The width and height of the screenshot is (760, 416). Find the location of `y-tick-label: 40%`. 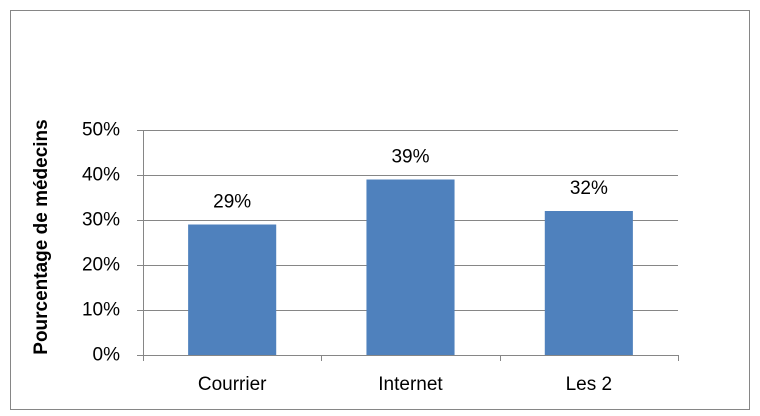

y-tick-label: 40% is located at coordinates (101, 175).